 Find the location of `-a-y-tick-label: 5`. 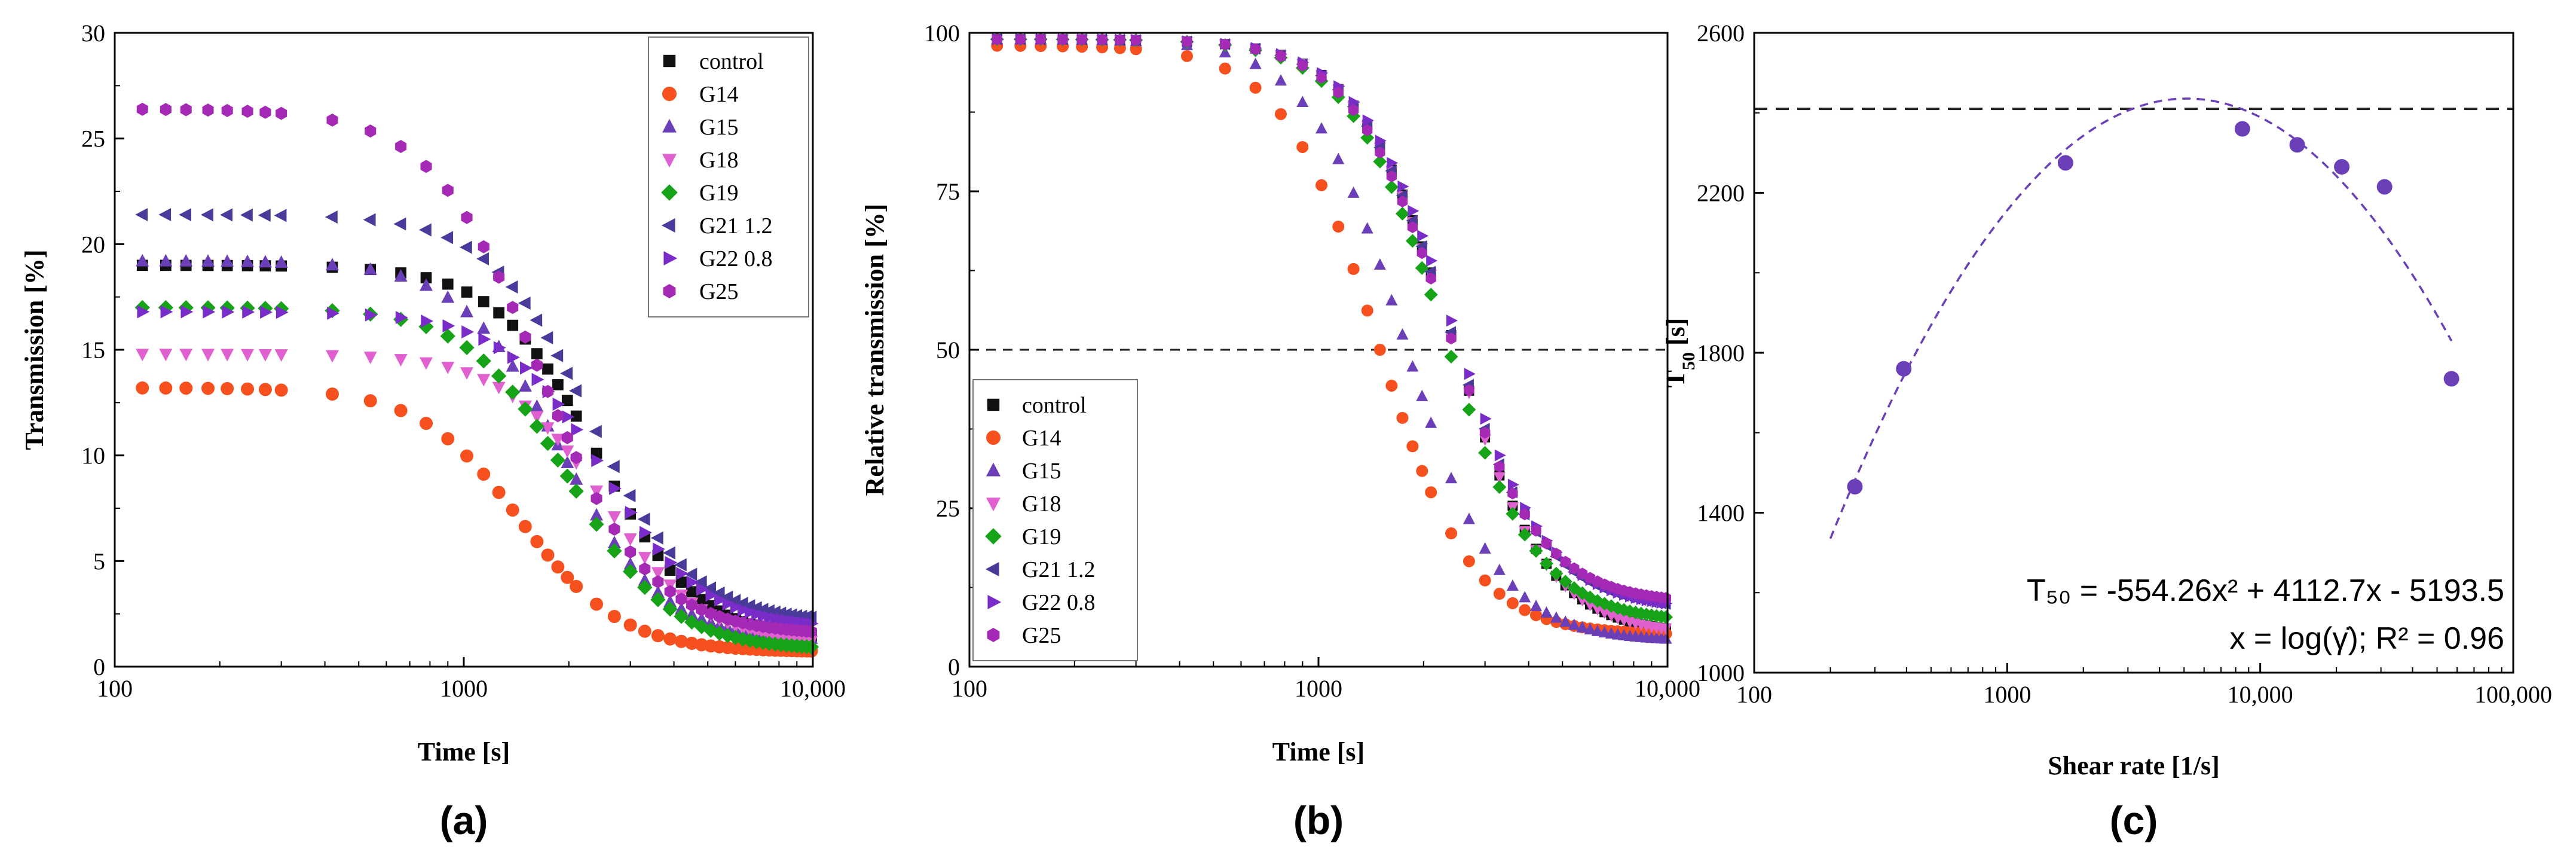

-a-y-tick-label: 5 is located at coordinates (99, 561).